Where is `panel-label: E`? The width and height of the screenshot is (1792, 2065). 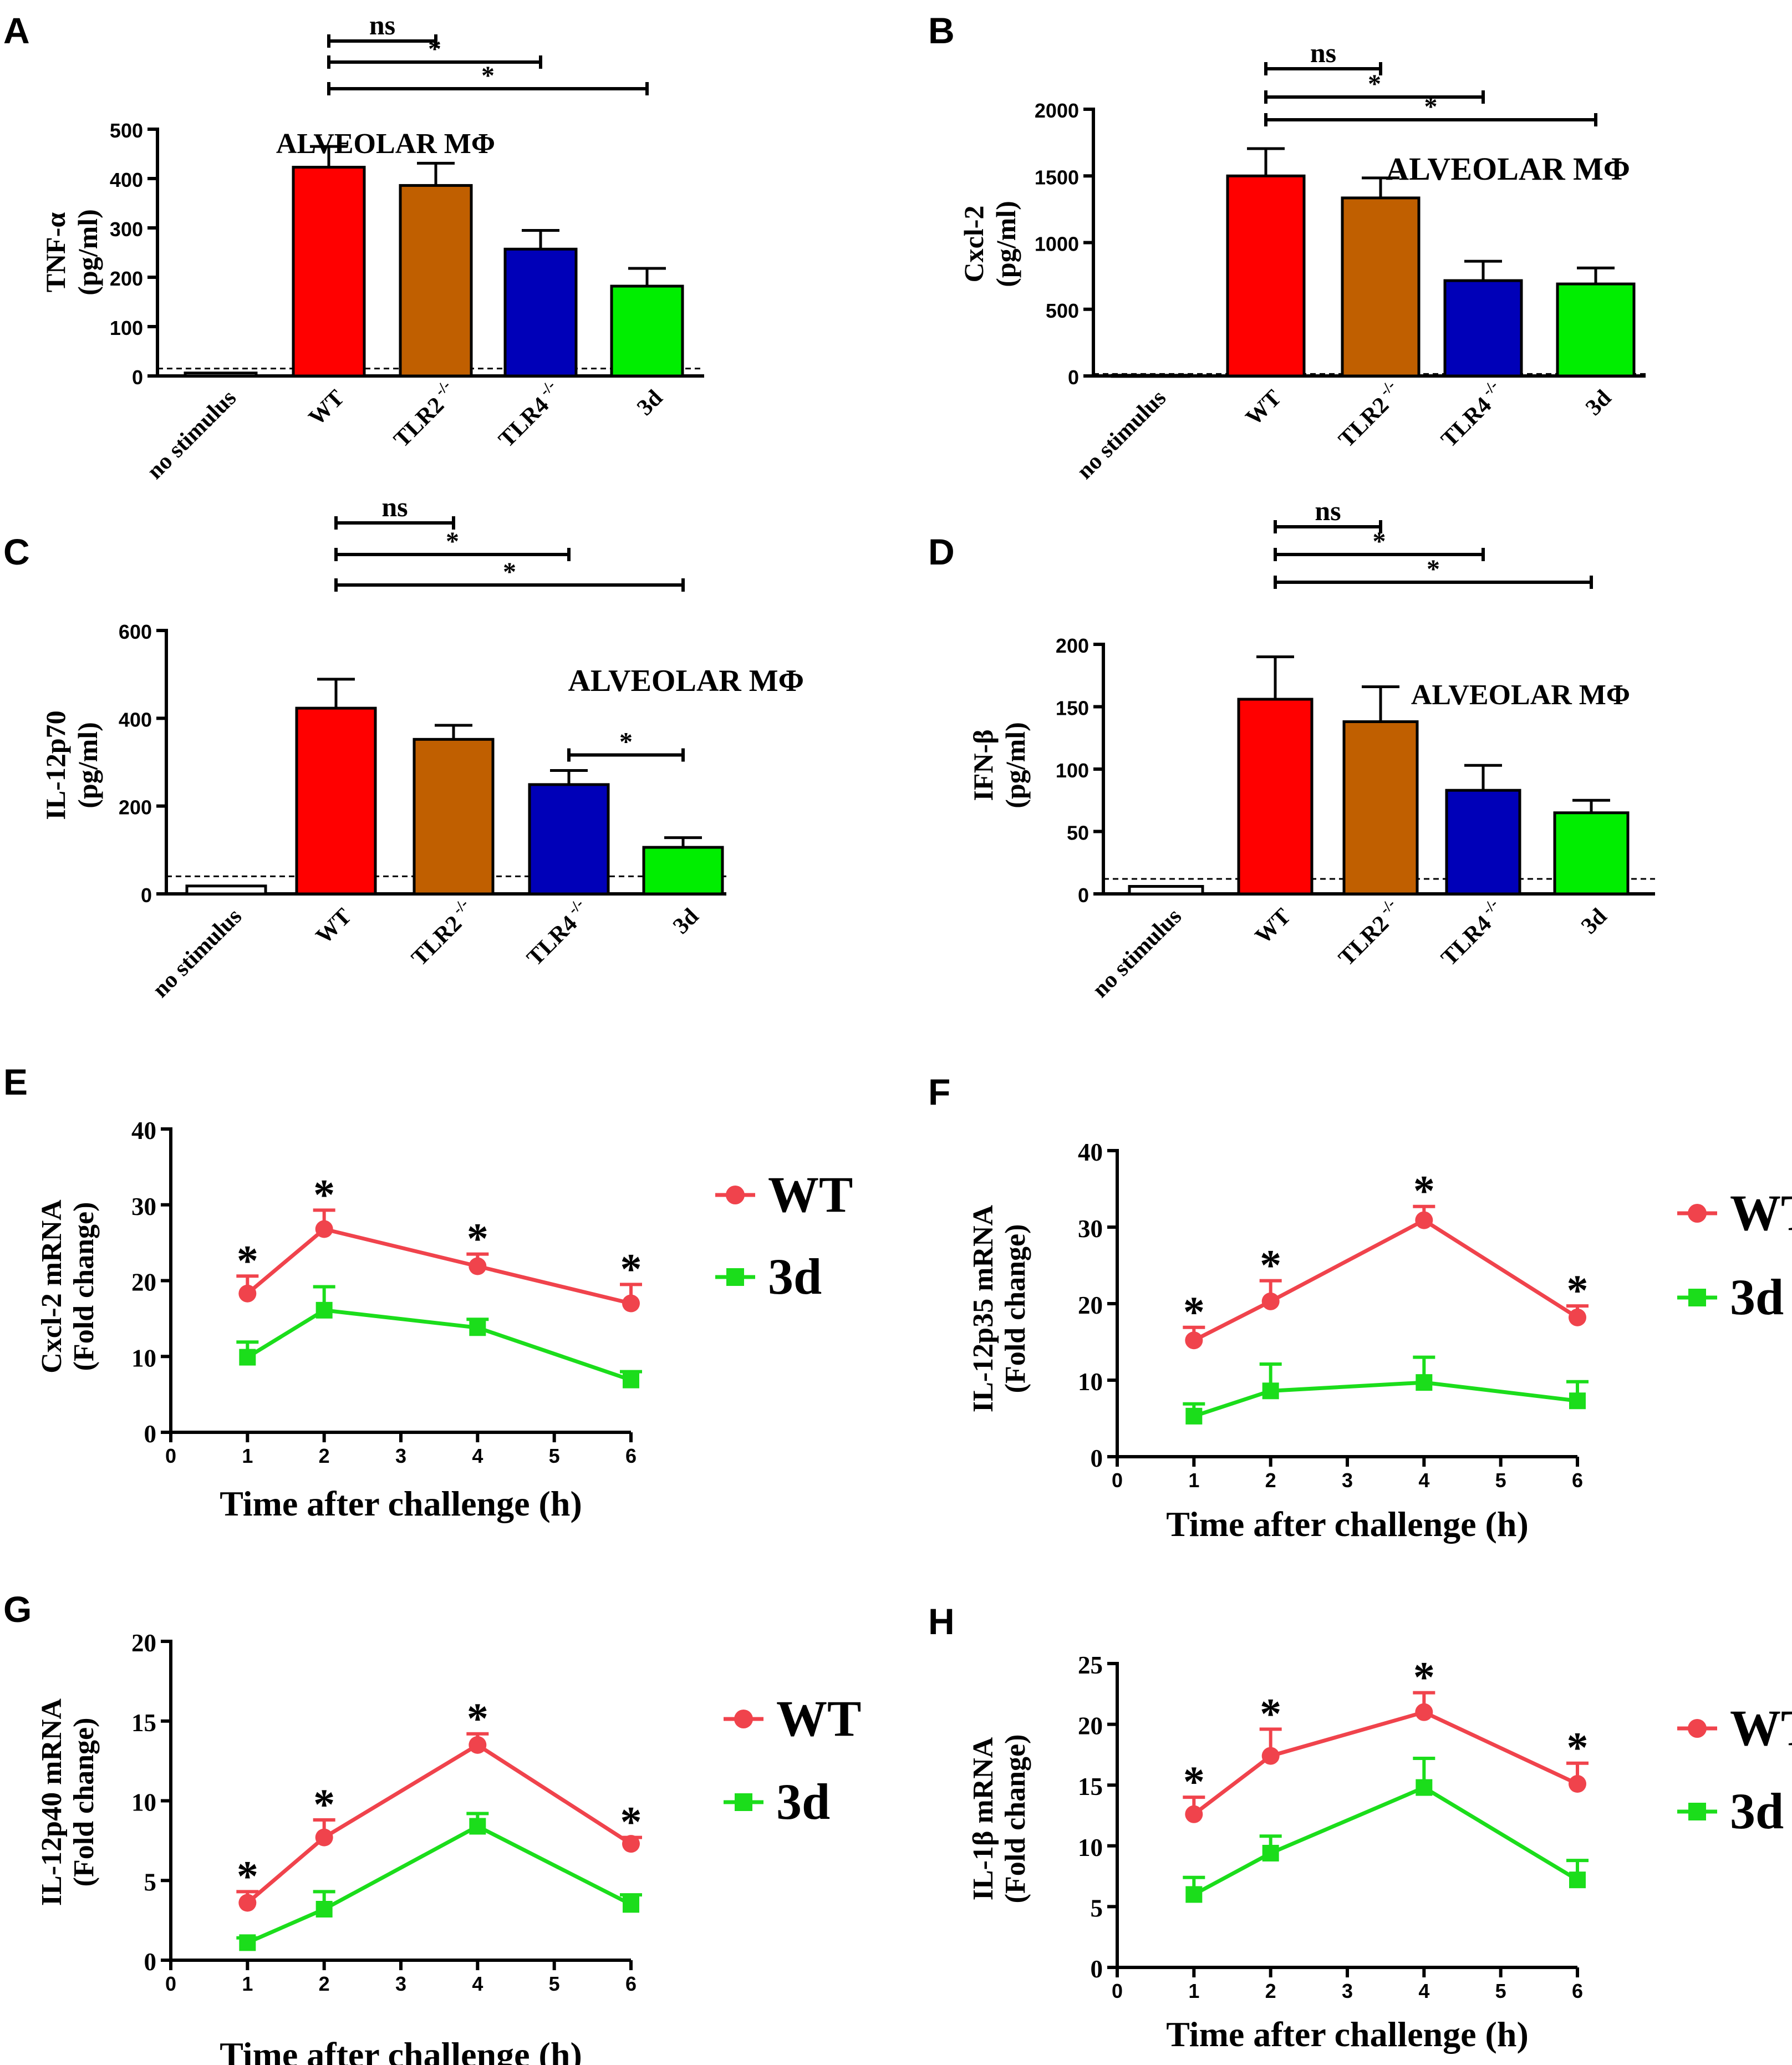
panel-label: E is located at coordinates (16, 1081).